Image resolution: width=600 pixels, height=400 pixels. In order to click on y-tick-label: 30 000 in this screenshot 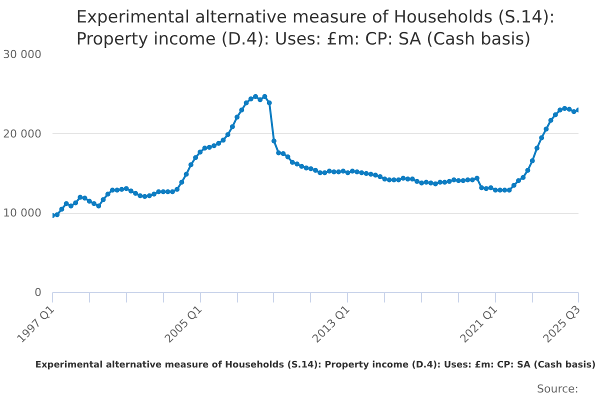, I will do `click(22, 54)`.